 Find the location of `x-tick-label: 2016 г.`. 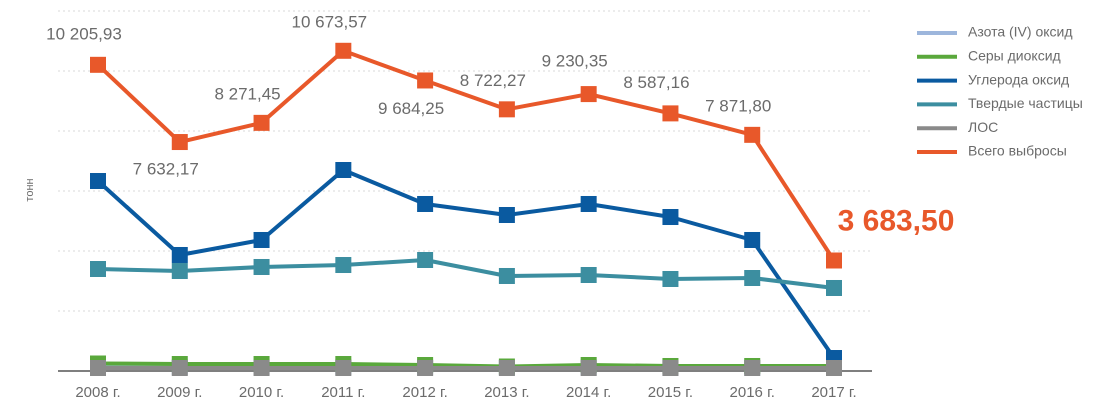

x-tick-label: 2016 г. is located at coordinates (752, 392).